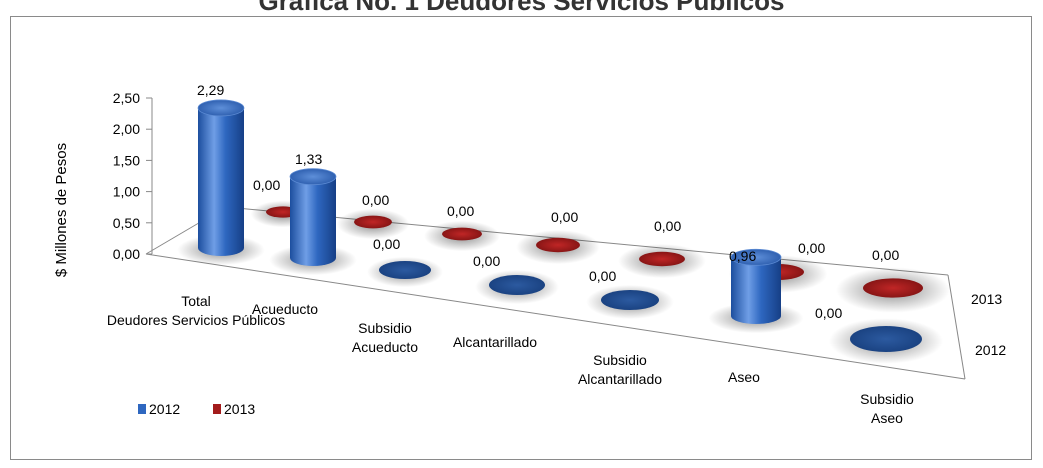  I want to click on data-label-2013-6: 0,00, so click(885, 255).